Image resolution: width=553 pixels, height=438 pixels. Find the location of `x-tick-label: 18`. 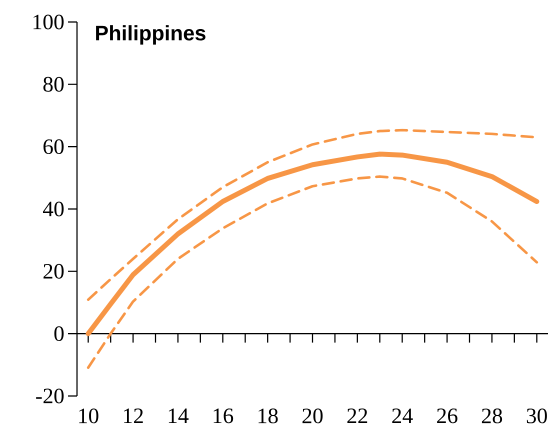

x-tick-label: 18 is located at coordinates (268, 416).